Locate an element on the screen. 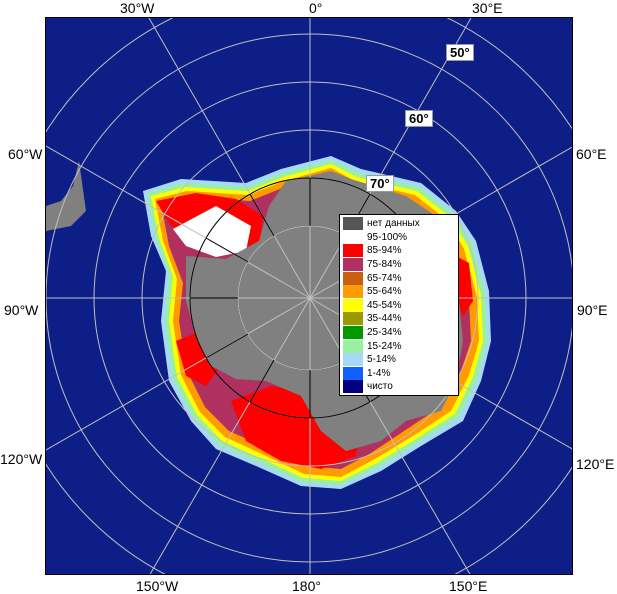 The image size is (617, 594). legend-item: 45-54% is located at coordinates (399, 305).